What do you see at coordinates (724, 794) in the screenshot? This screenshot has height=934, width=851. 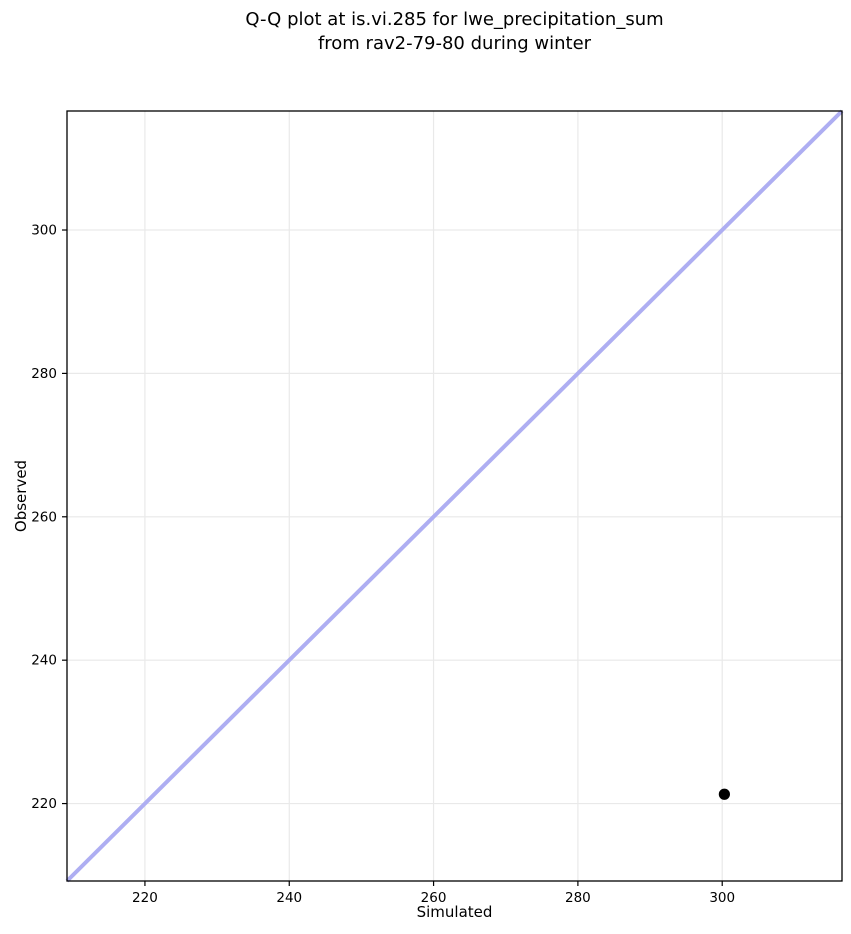 I see `data-point` at bounding box center [724, 794].